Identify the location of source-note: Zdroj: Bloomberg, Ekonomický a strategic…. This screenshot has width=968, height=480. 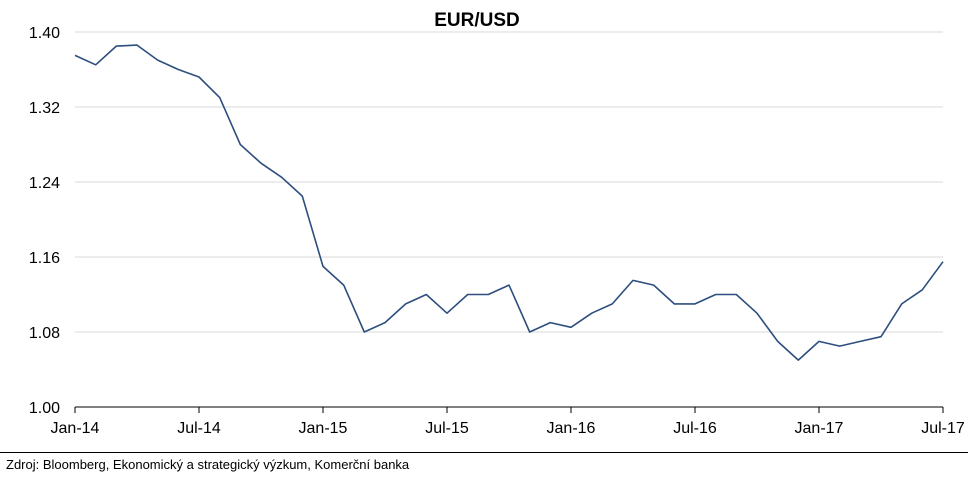
(208, 464).